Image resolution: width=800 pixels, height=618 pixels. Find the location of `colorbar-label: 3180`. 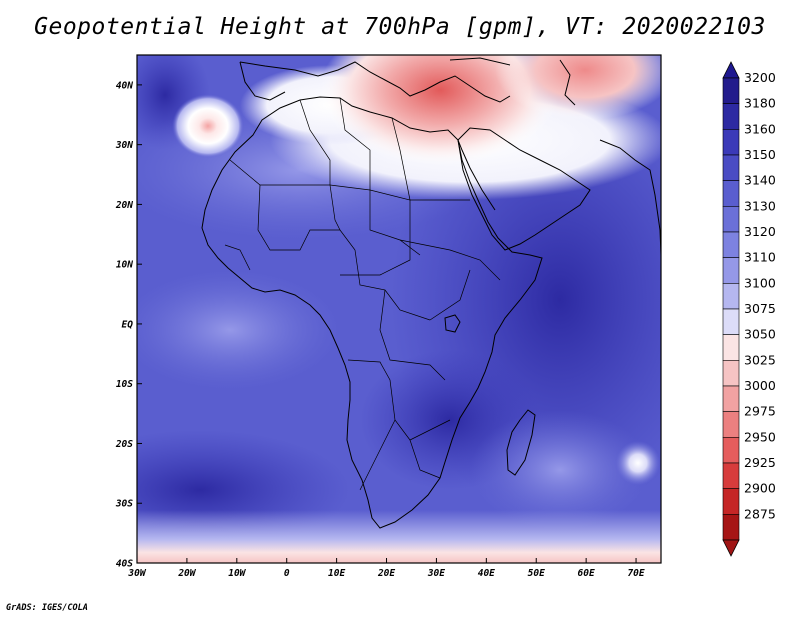

colorbar-label: 3180 is located at coordinates (760, 103).